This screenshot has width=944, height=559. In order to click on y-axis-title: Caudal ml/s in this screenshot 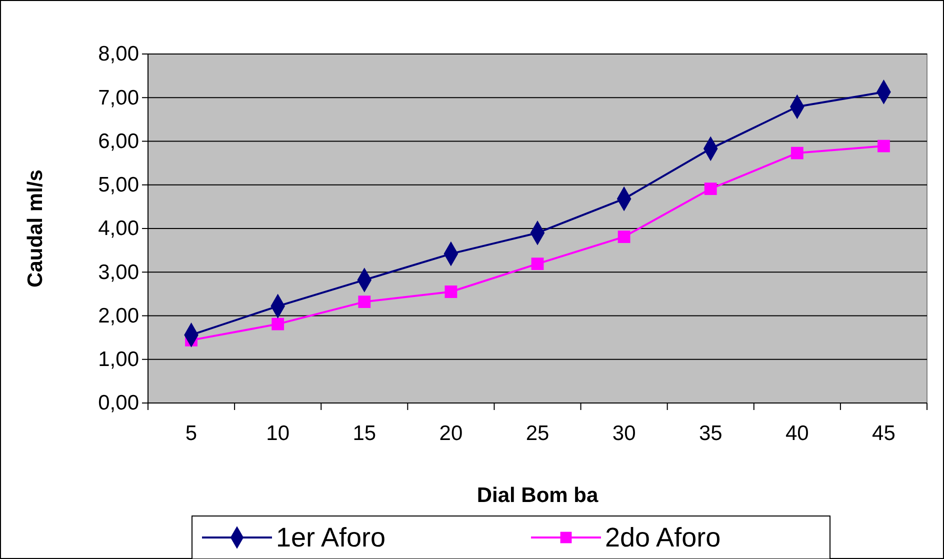, I will do `click(35, 229)`.